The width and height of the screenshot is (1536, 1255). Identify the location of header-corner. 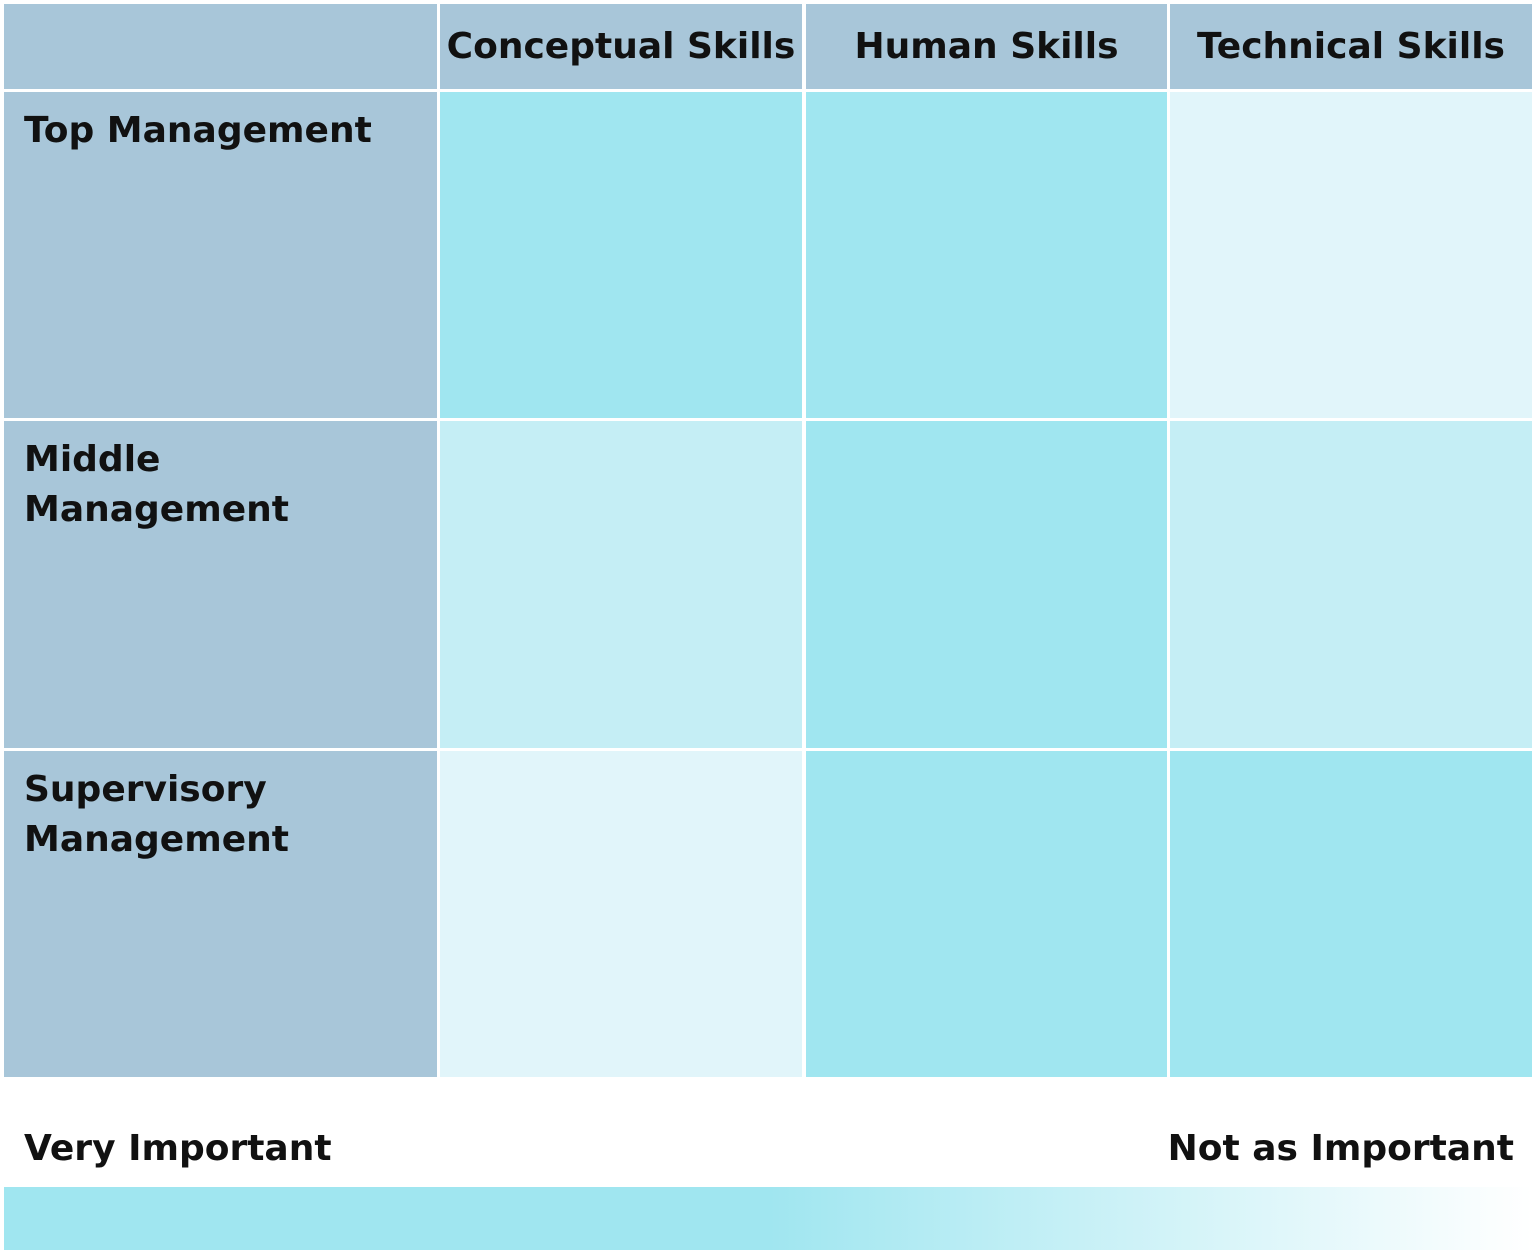
(220, 46).